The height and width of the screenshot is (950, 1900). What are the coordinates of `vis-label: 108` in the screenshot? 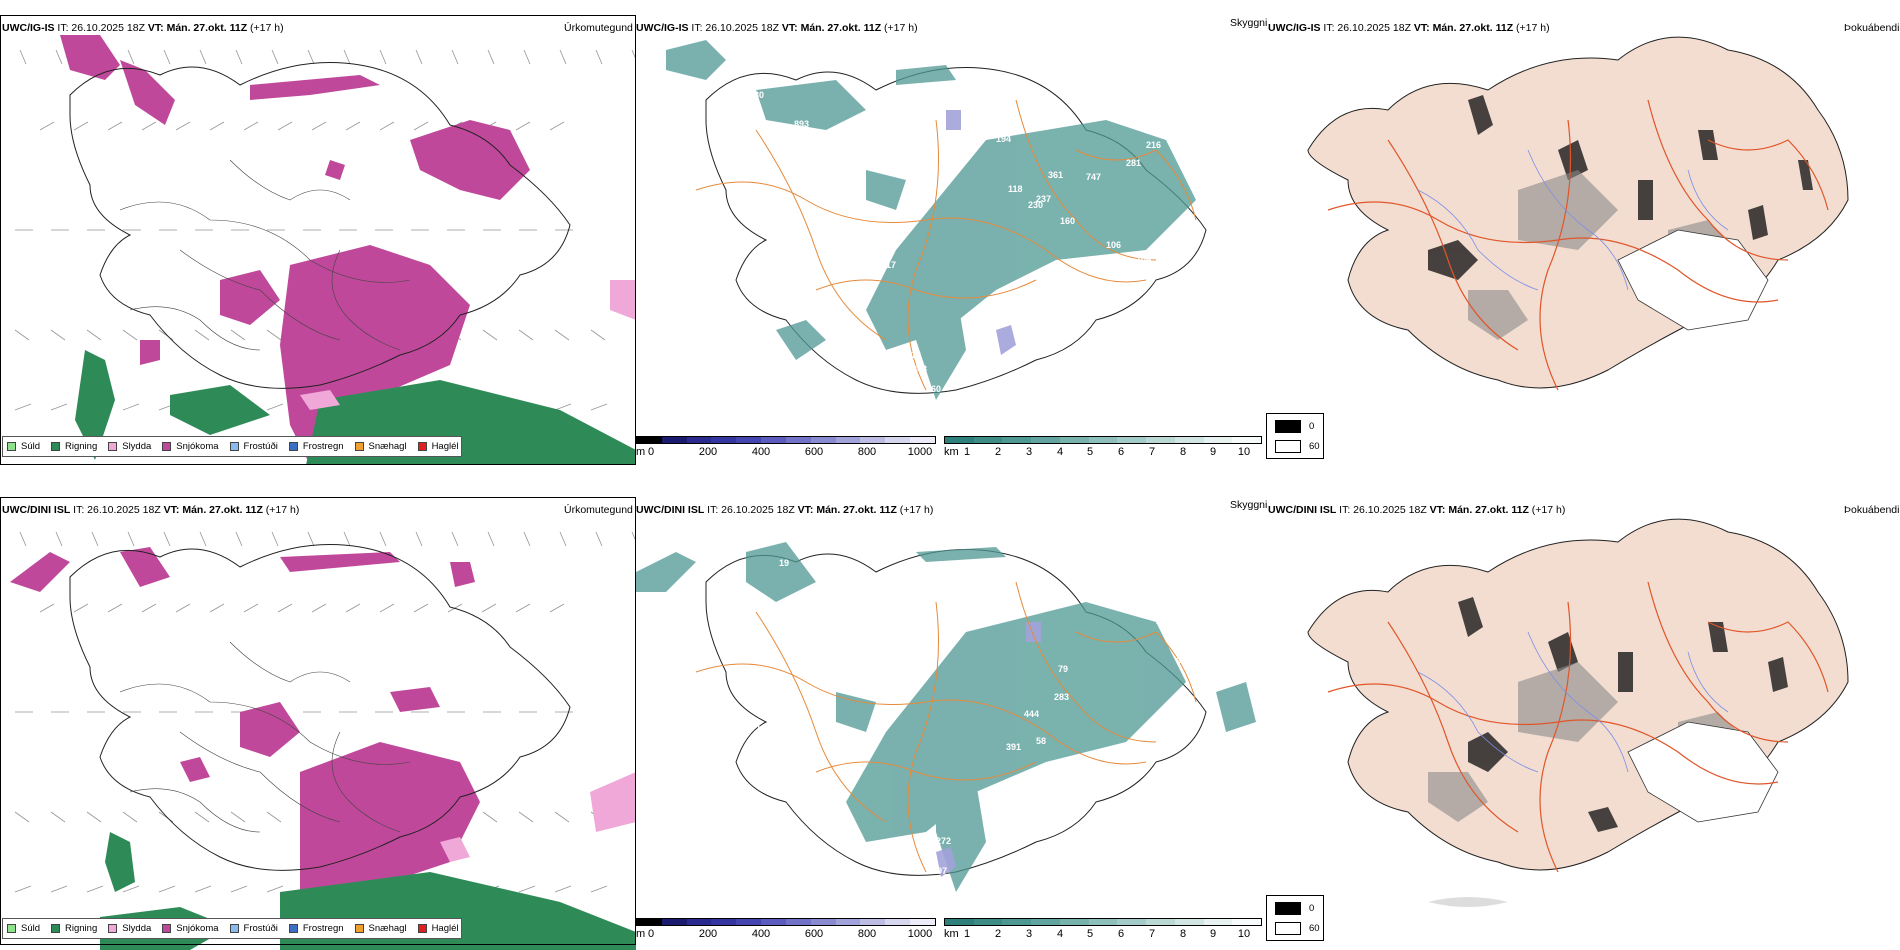 It's located at (905, 633).